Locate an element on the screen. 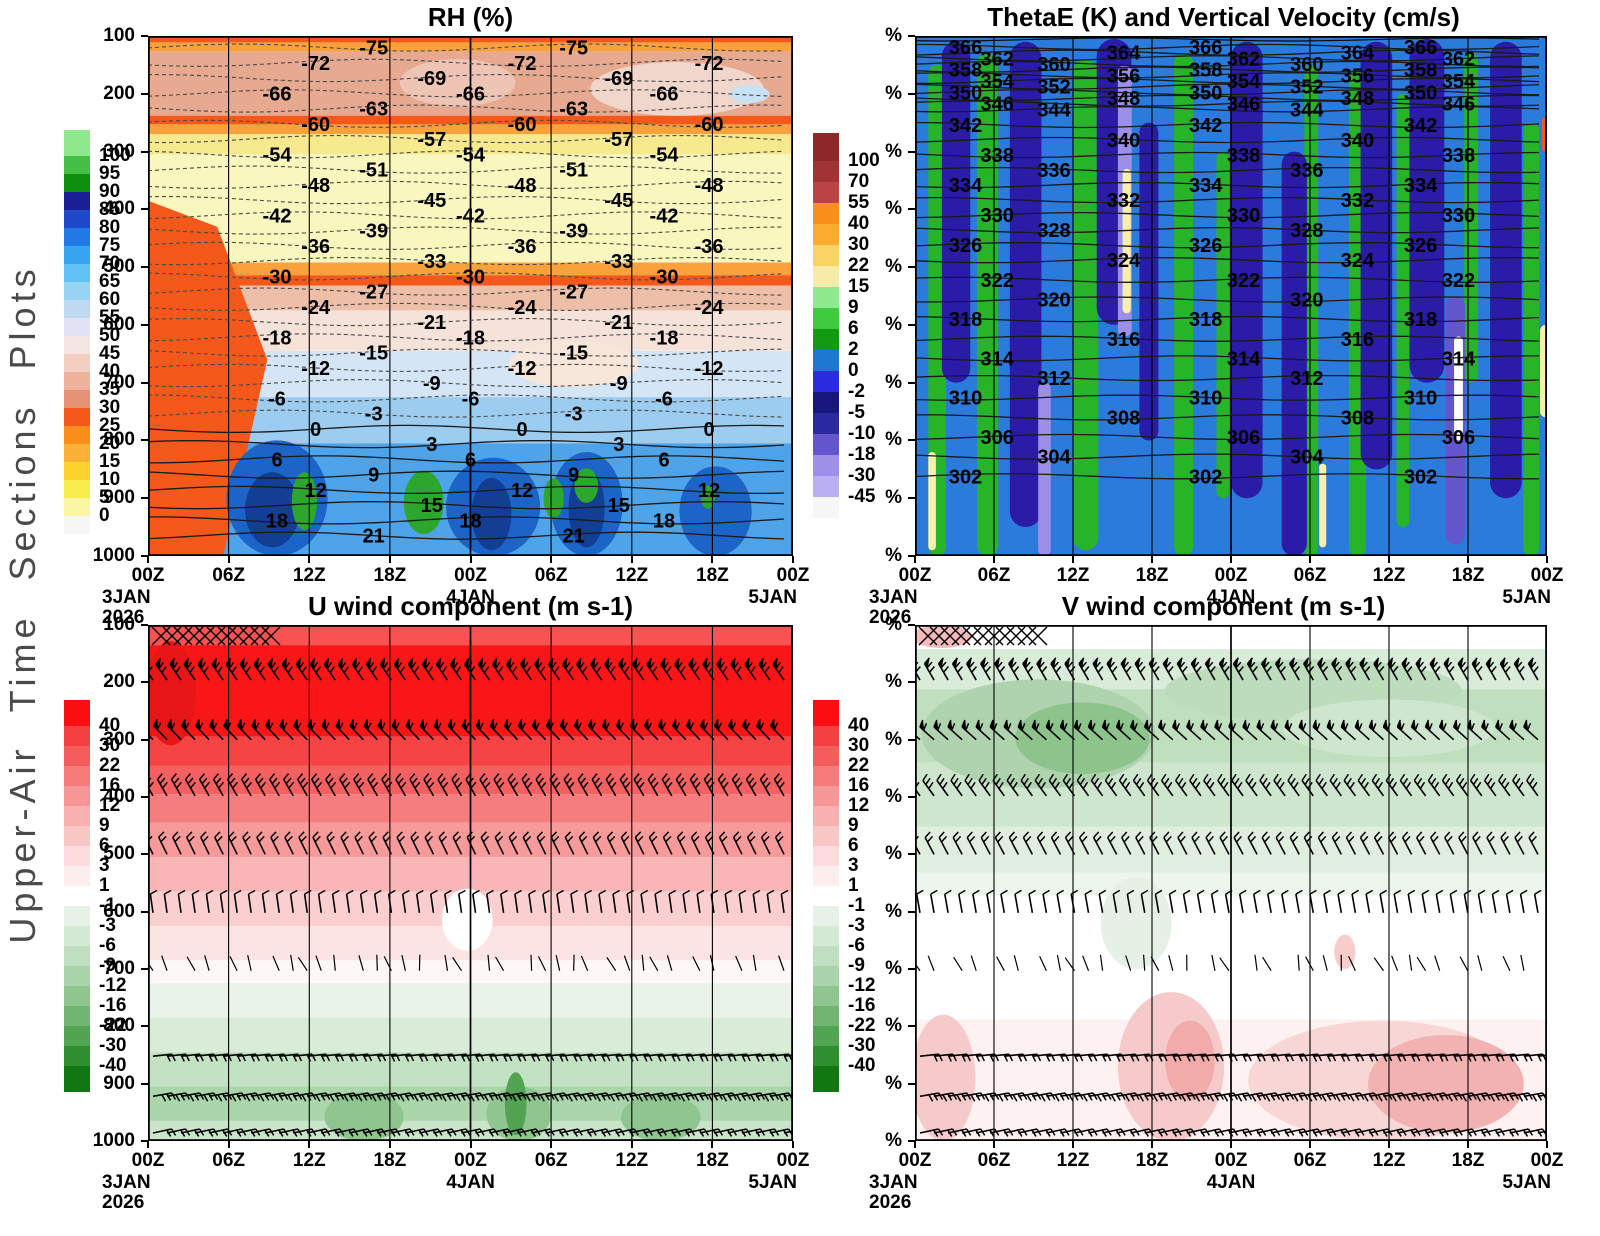 The height and width of the screenshot is (1236, 1600). contour-label: 358 is located at coordinates (965, 71).